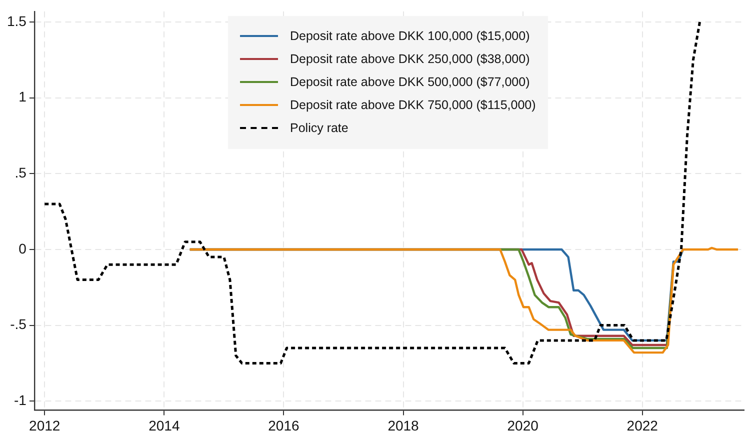 This screenshot has height=438, width=746. Describe the element at coordinates (413, 105) in the screenshot. I see `legend-label: Deposit rate above DKK 750,000 ($115,000)` at that location.